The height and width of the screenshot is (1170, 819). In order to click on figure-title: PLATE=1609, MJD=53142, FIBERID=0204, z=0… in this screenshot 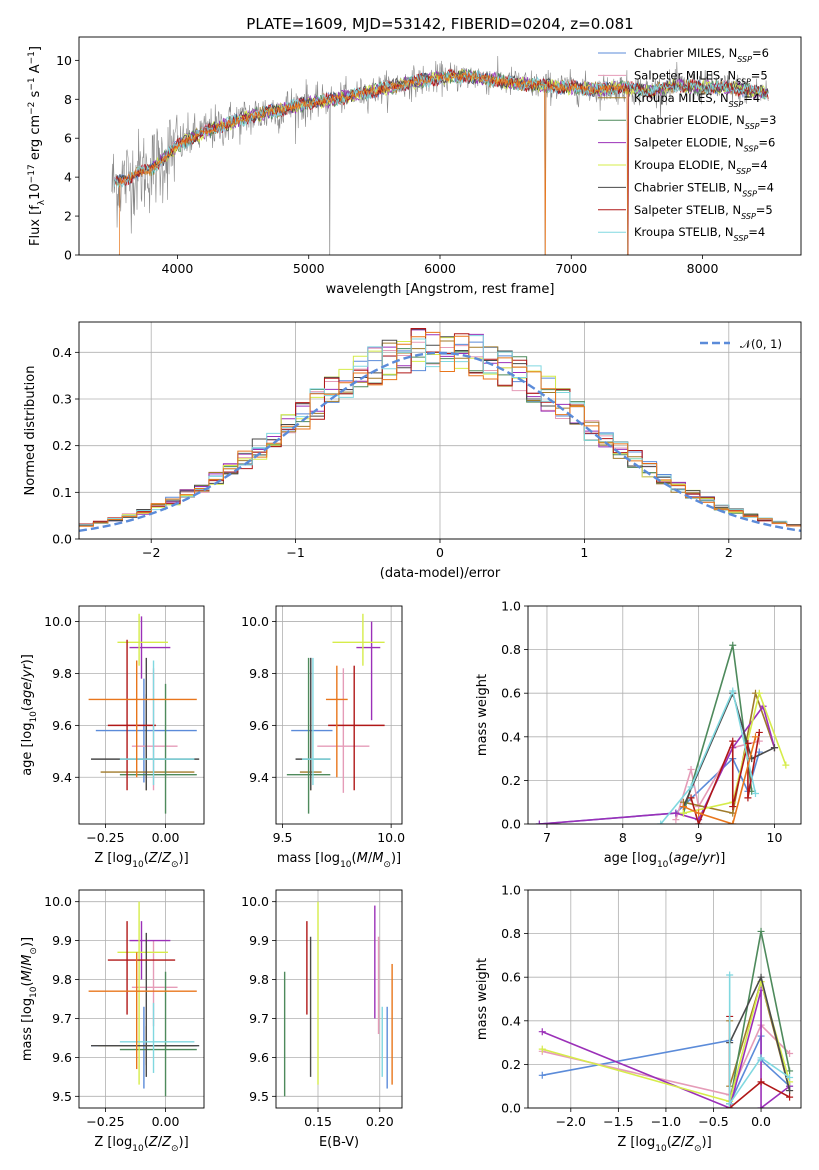, I will do `click(439, 24)`.